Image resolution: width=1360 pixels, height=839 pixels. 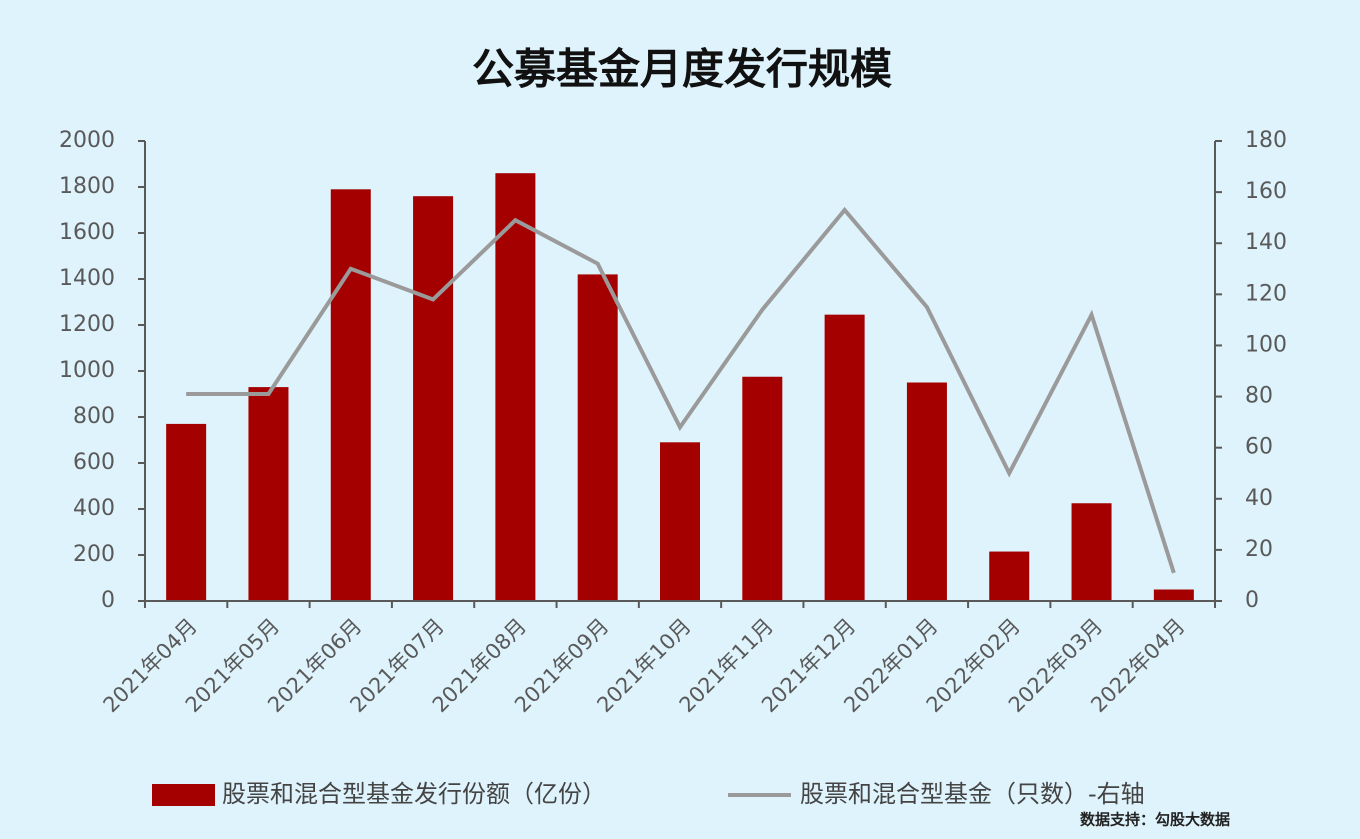 What do you see at coordinates (1252, 600) in the screenshot?
I see `y2-tick-label: 0` at bounding box center [1252, 600].